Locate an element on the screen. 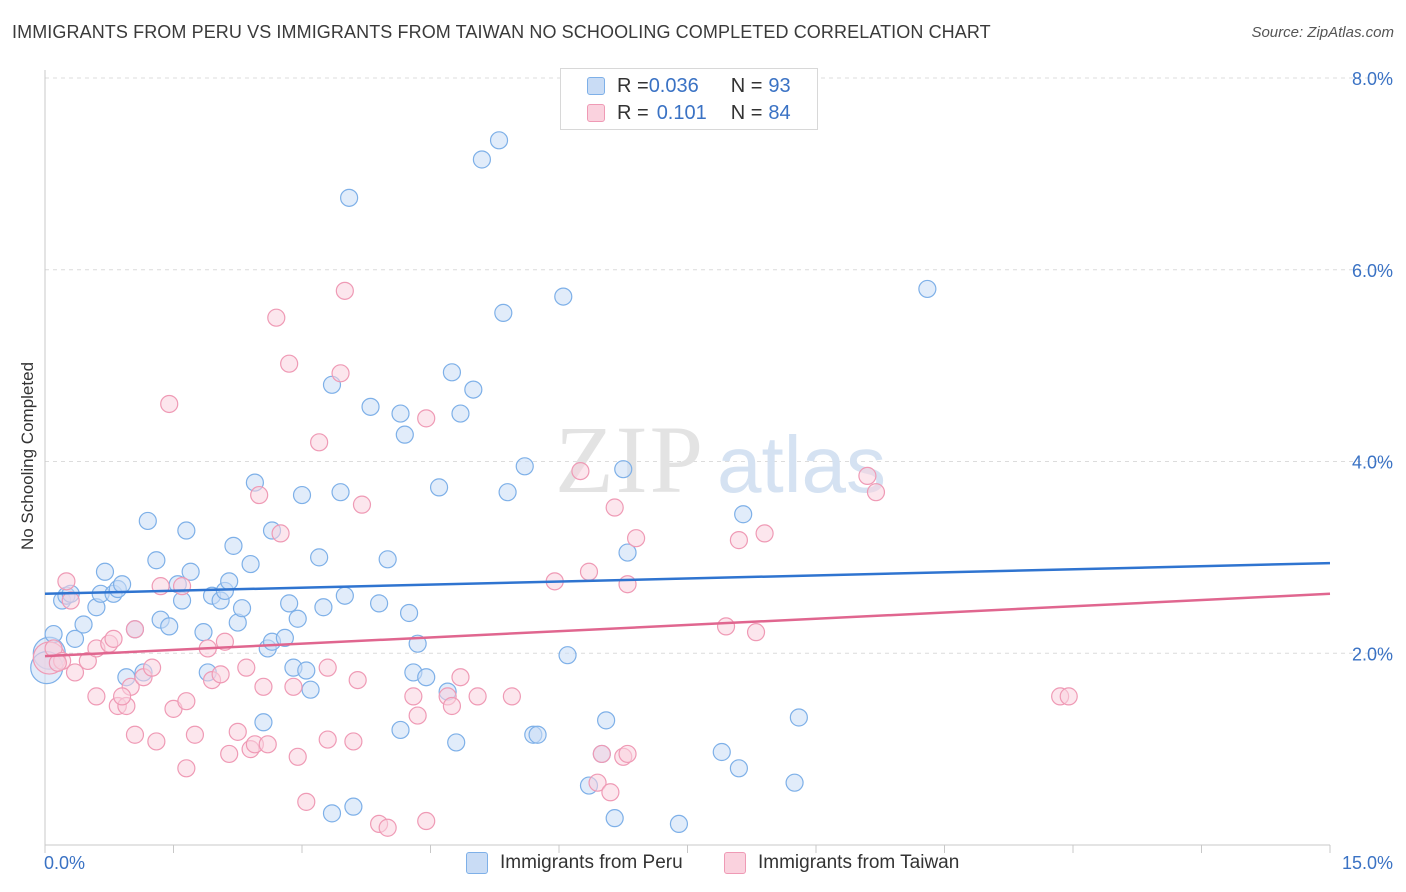  legend-row-peru: R = 0.036 N = 93 is located at coordinates (689, 86).